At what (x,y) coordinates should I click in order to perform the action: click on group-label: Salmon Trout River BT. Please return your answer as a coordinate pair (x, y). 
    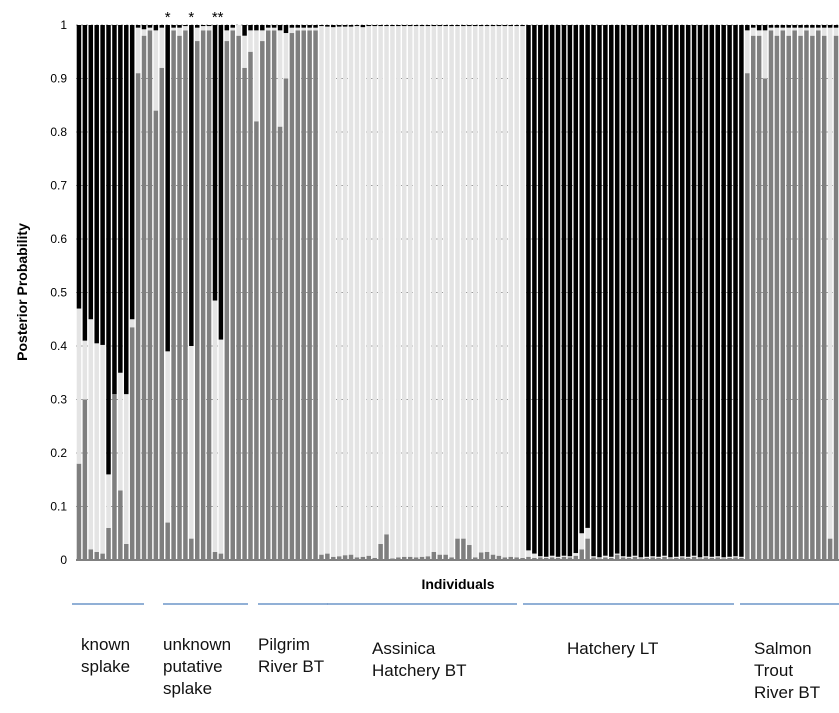
    Looking at the image, I should click on (787, 670).